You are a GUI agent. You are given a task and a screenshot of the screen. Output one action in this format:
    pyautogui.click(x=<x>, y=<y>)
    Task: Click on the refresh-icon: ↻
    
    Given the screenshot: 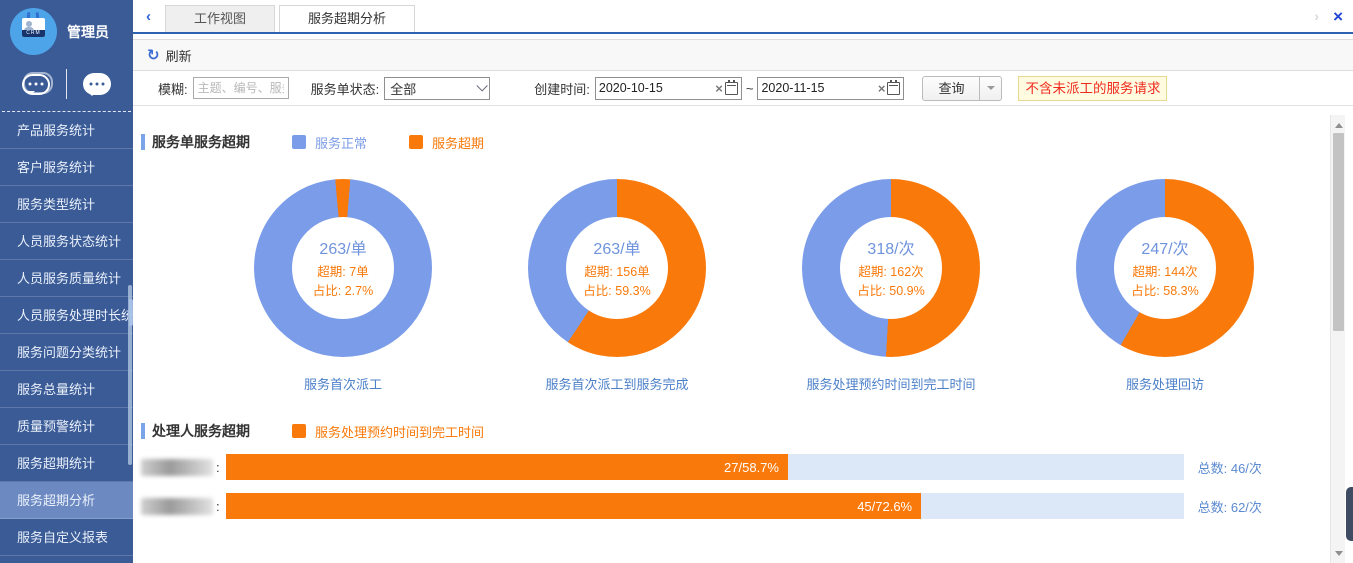 What is the action you would take?
    pyautogui.click(x=153, y=55)
    